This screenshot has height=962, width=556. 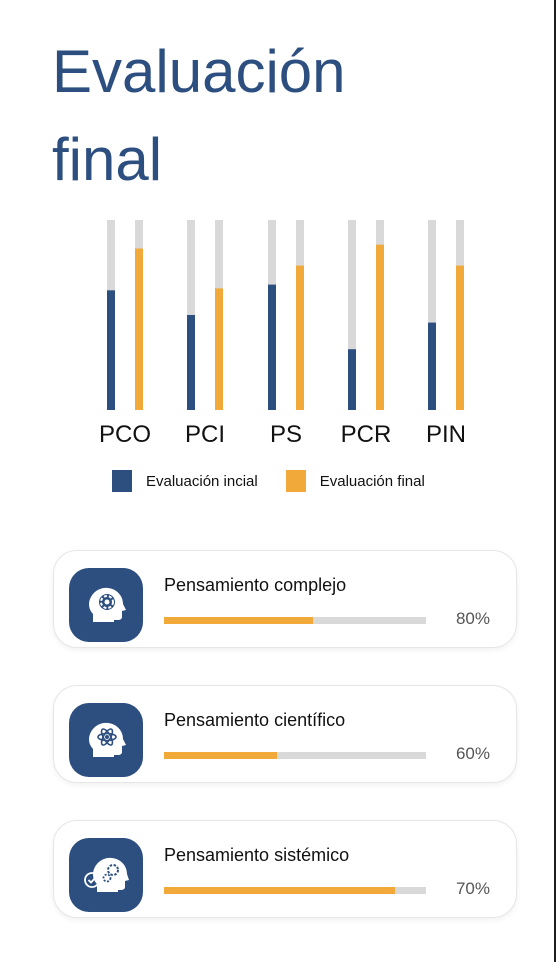 I want to click on skill-title: Pensamiento científico, so click(x=255, y=720).